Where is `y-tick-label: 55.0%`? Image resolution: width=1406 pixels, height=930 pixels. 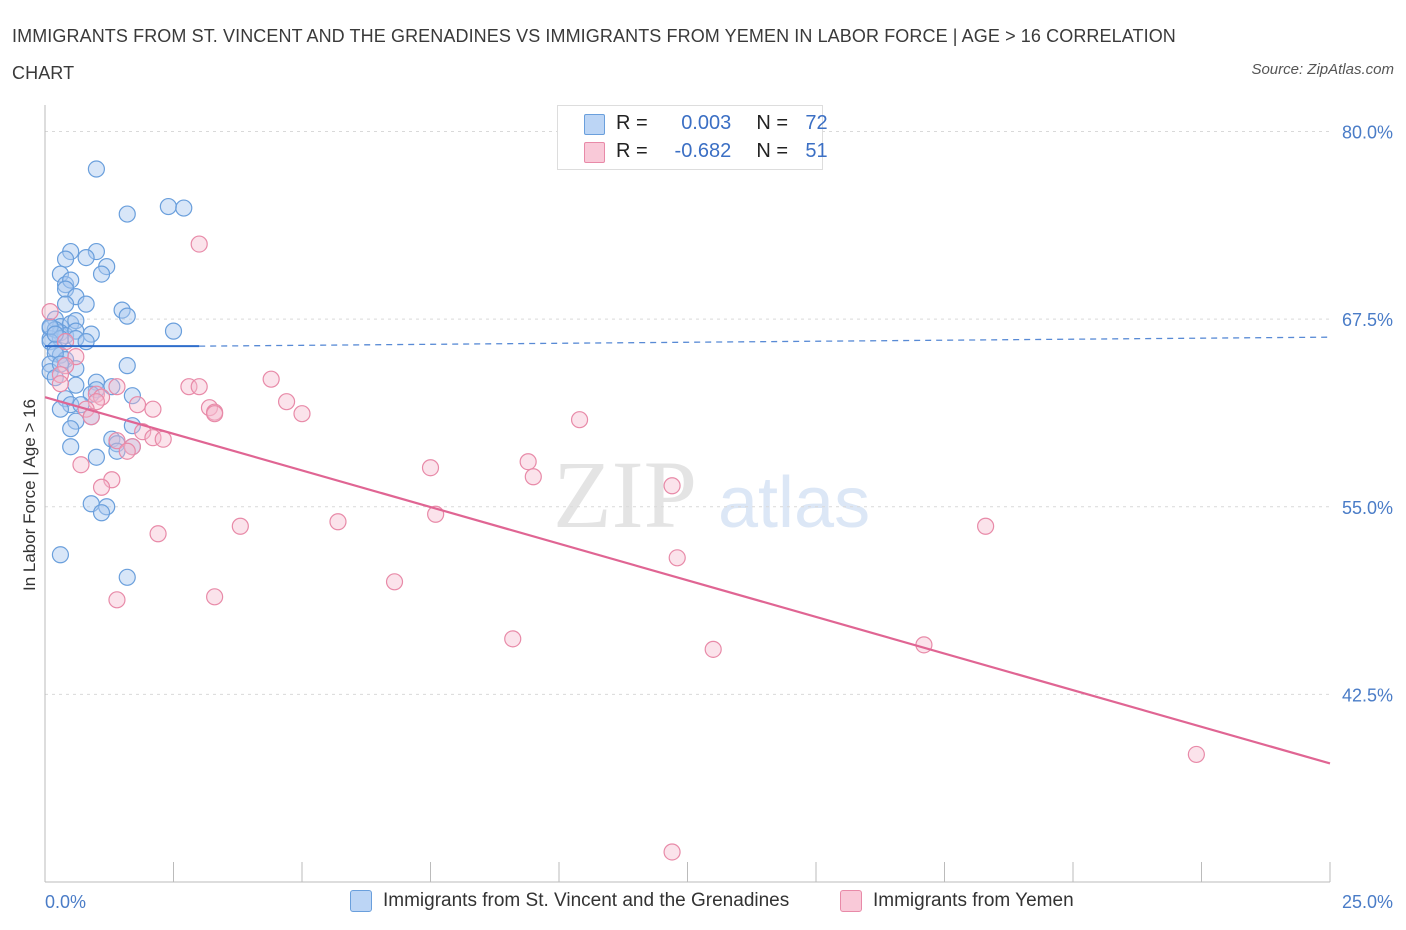
y-tick-label: 55.0% is located at coordinates (1367, 508).